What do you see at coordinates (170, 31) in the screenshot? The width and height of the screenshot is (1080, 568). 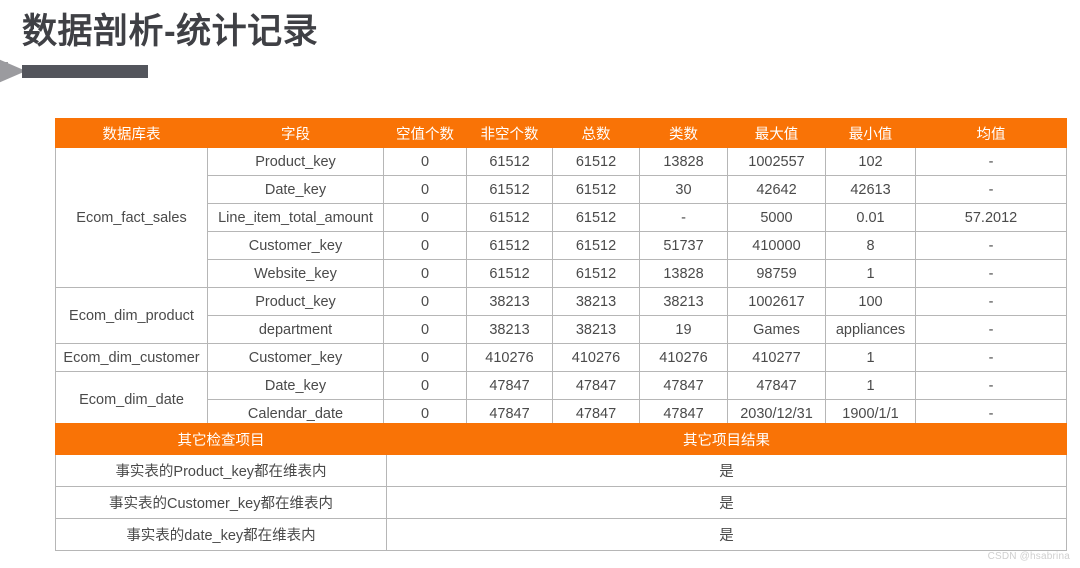 I see `page-title: 数据剖析-统计记录` at bounding box center [170, 31].